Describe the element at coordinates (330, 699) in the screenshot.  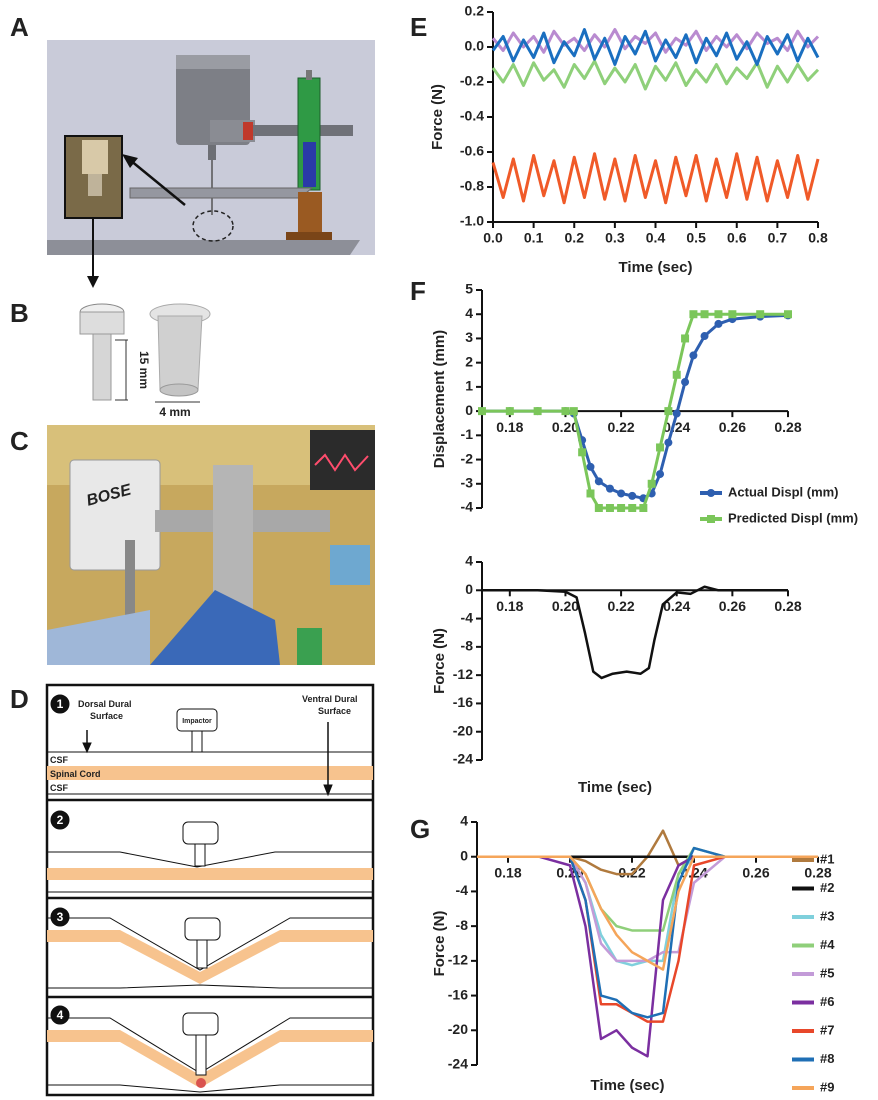
I see `ventral-label: Ventral Dural` at that location.